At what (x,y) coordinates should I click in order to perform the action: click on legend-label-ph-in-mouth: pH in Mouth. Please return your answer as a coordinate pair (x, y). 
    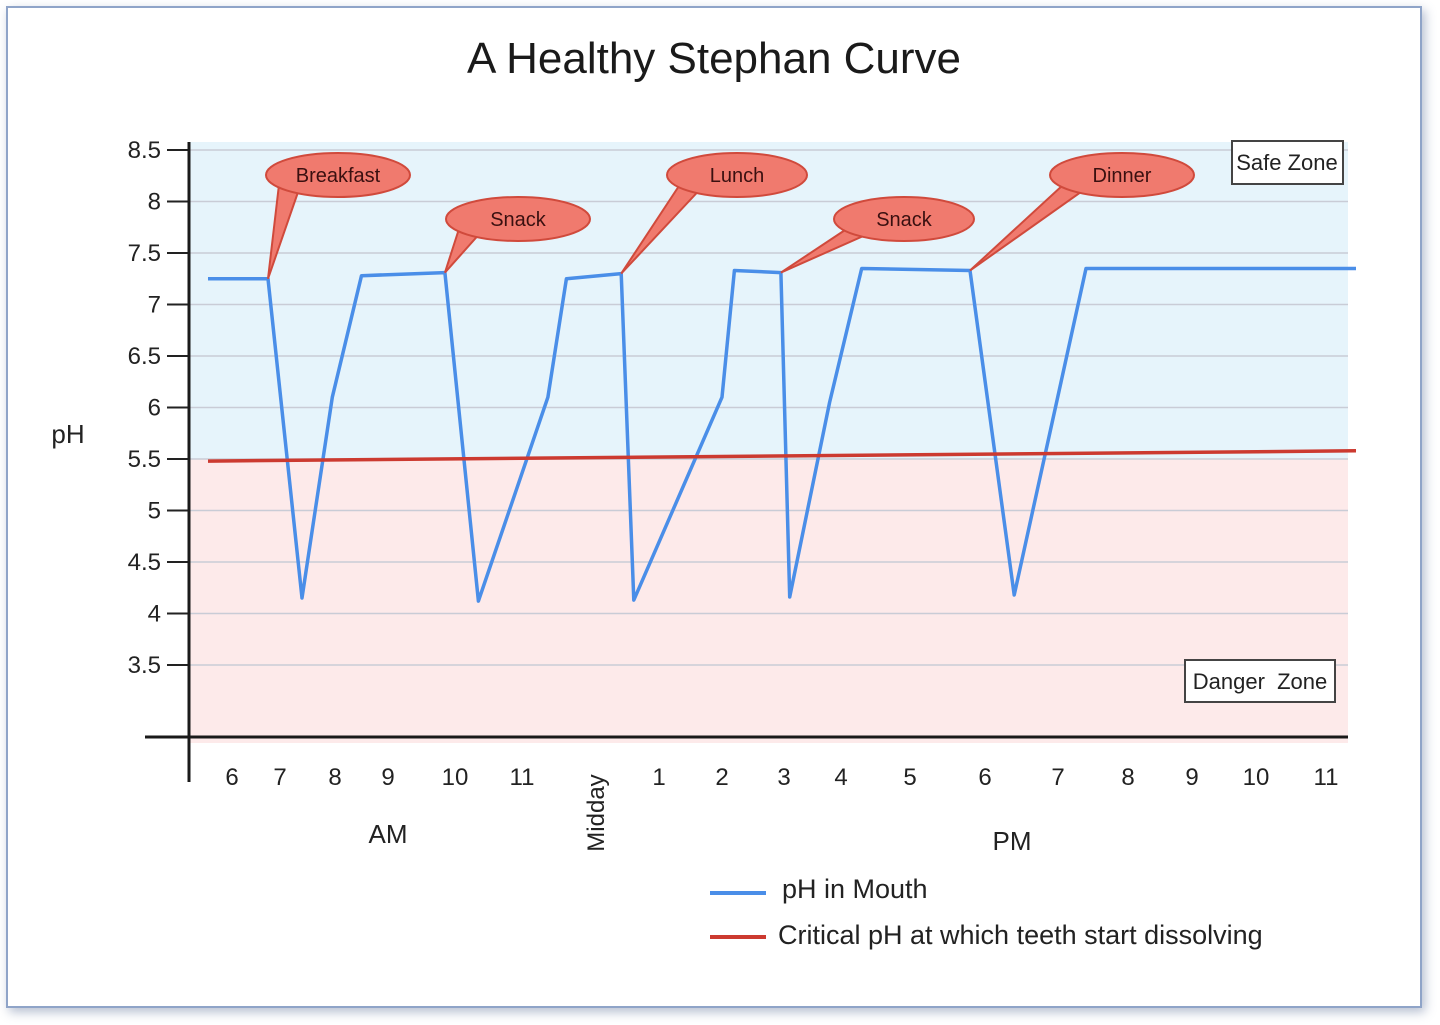
    Looking at the image, I should click on (855, 889).